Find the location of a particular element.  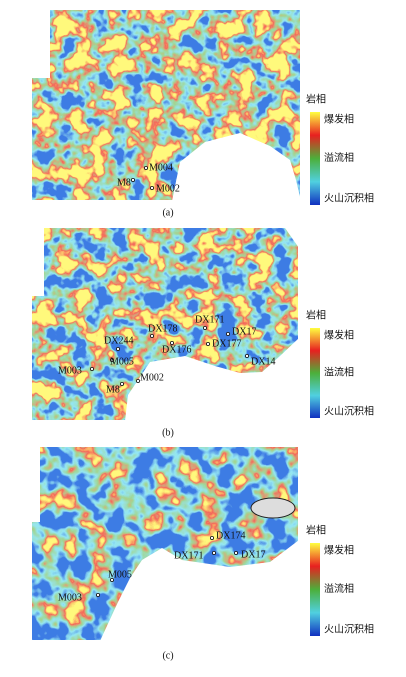

panel-label: (b) is located at coordinates (168, 432).